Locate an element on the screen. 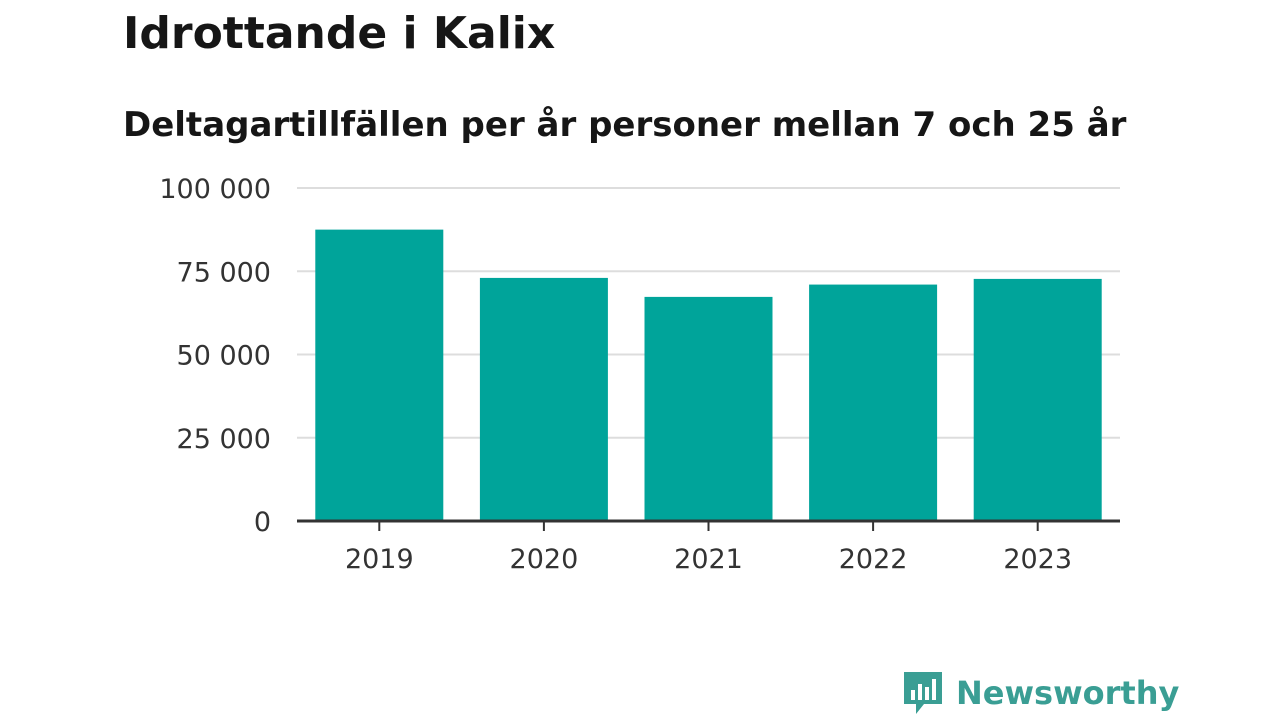 The image size is (1280, 720). bar-2021 is located at coordinates (708, 408).